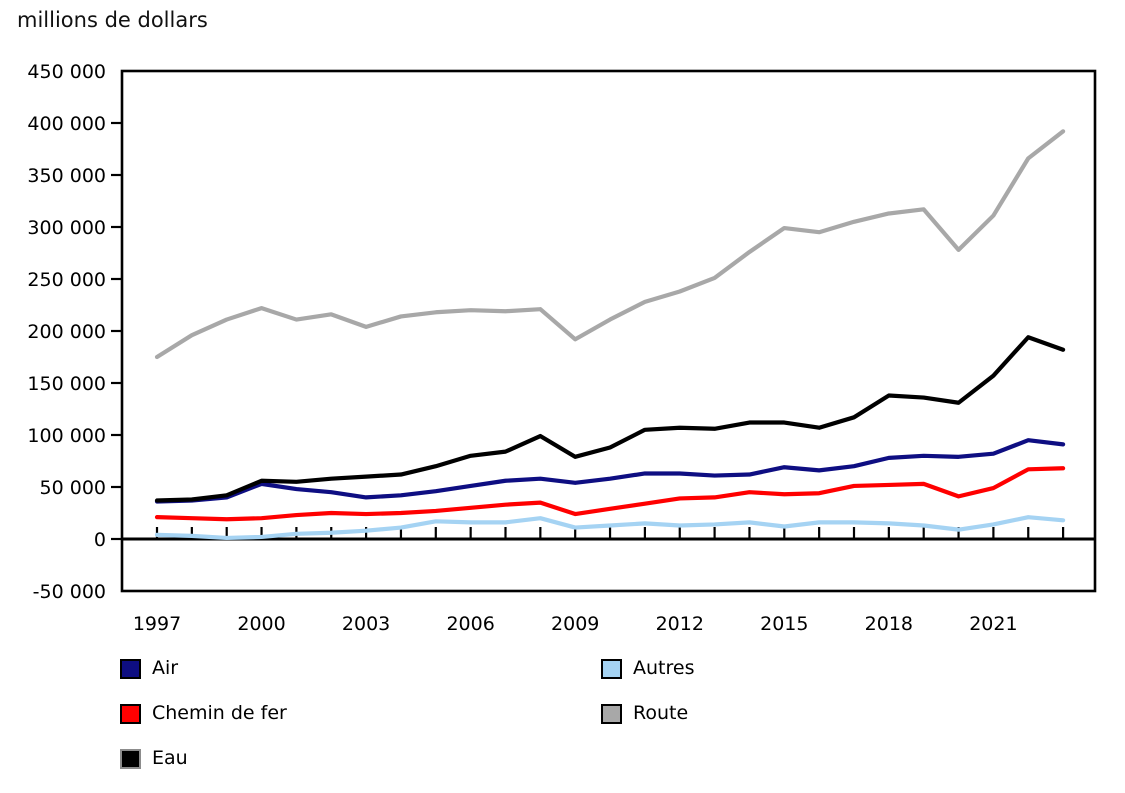 Image resolution: width=1125 pixels, height=793 pixels. What do you see at coordinates (66, 228) in the screenshot?
I see `y-axis-label: 300 000` at bounding box center [66, 228].